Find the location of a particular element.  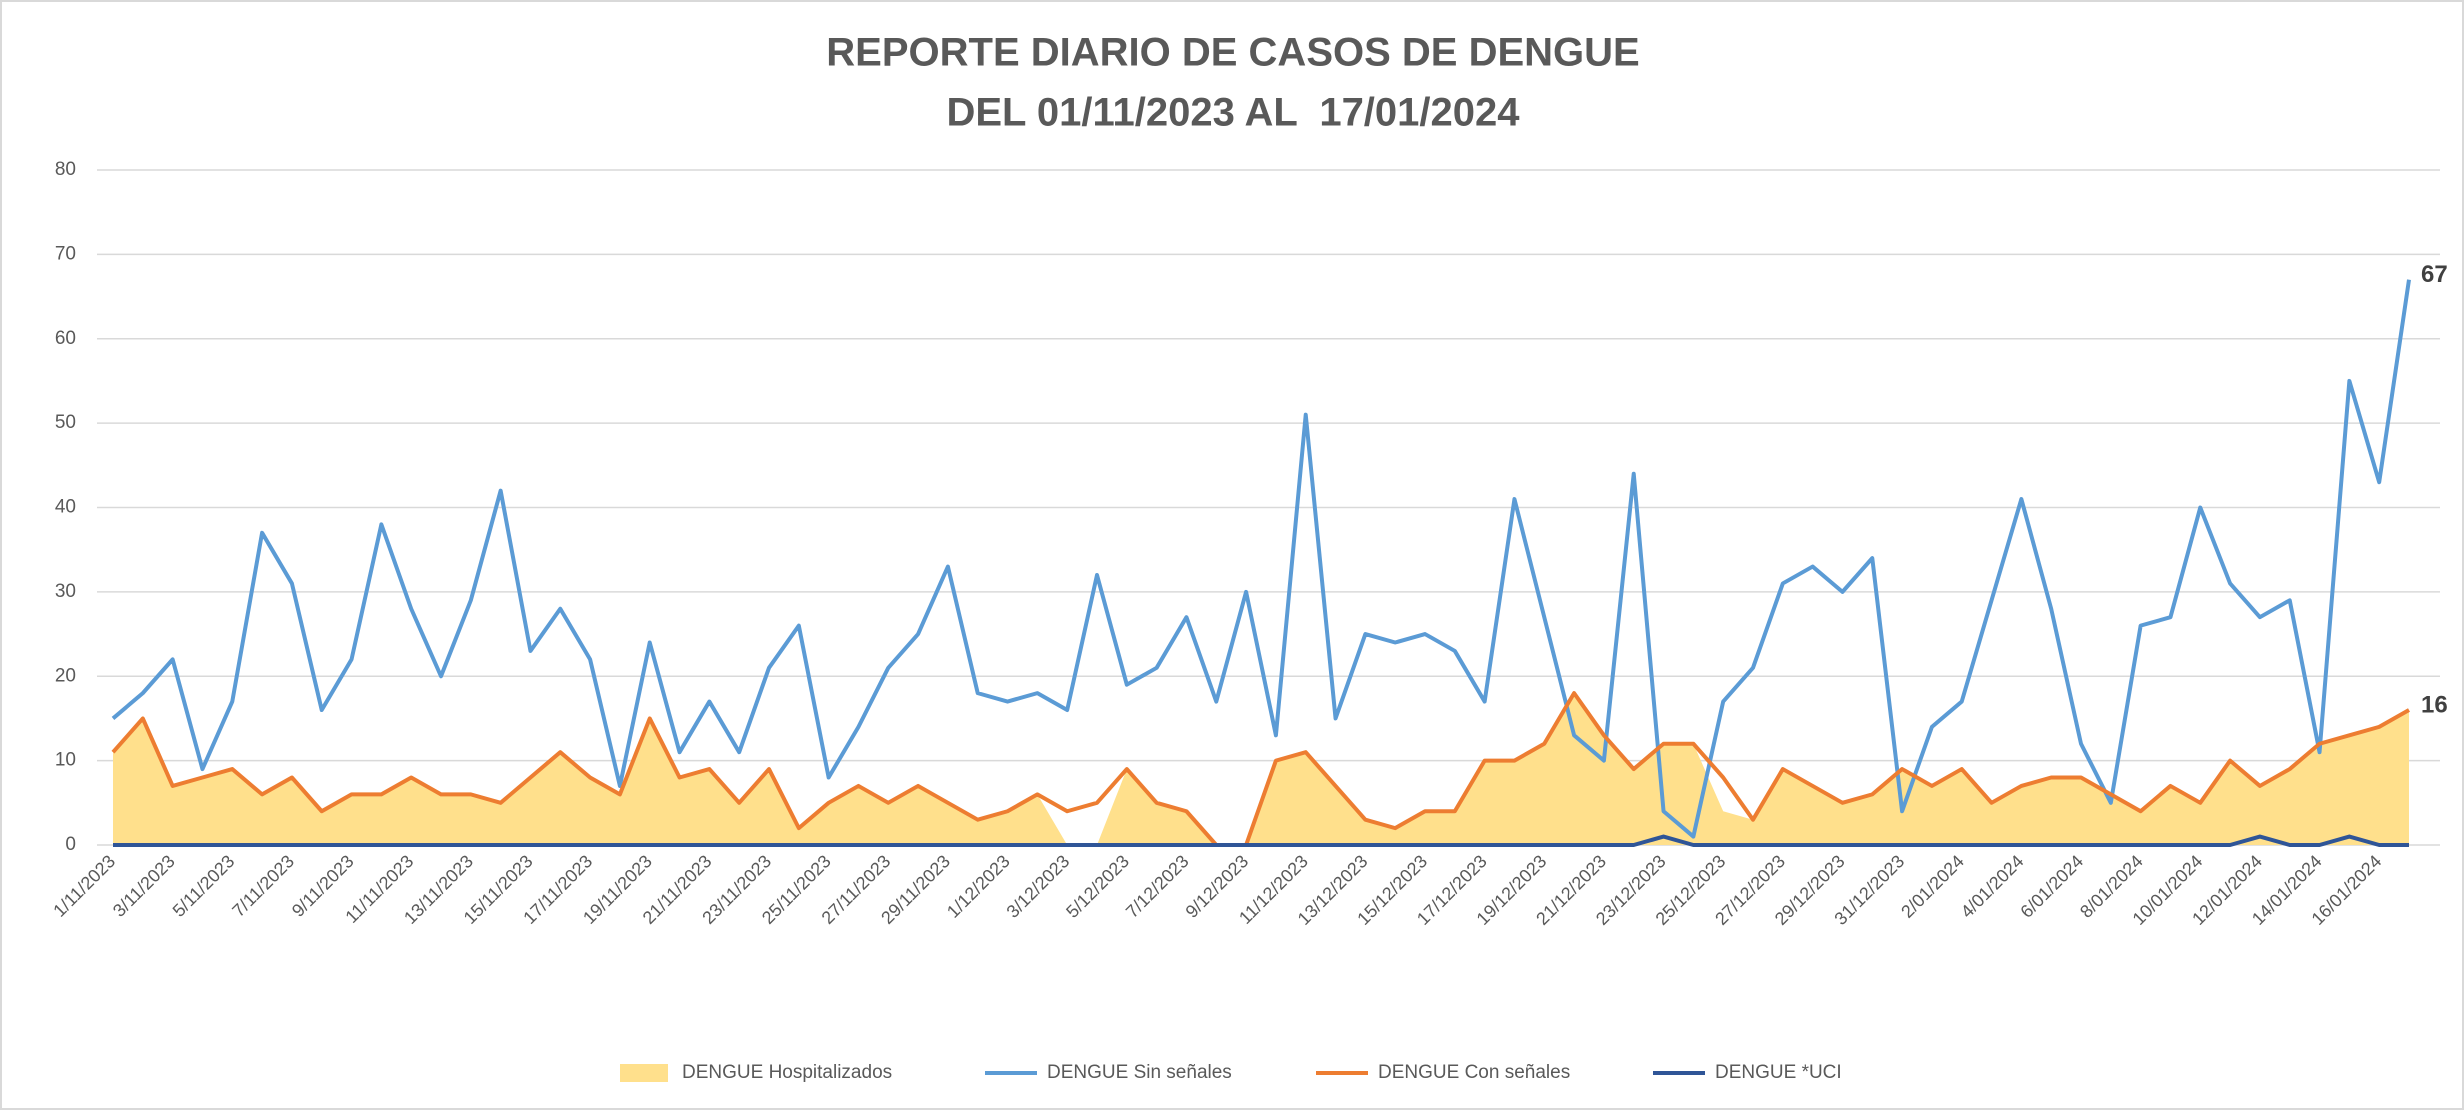

data-label: 67 is located at coordinates (2434, 274).